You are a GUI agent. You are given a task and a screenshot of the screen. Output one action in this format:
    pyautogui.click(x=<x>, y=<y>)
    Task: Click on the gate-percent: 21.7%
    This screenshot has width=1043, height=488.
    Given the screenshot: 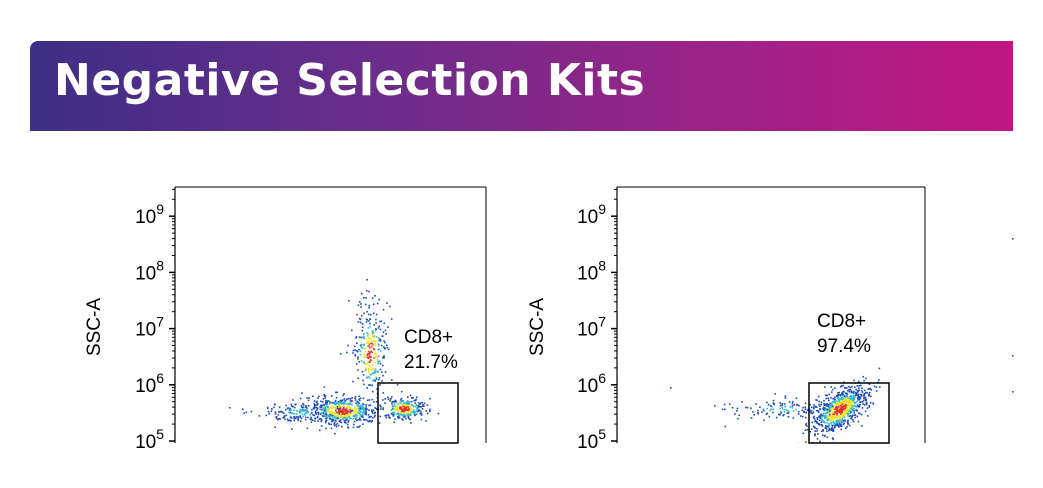 What is the action you would take?
    pyautogui.click(x=431, y=362)
    